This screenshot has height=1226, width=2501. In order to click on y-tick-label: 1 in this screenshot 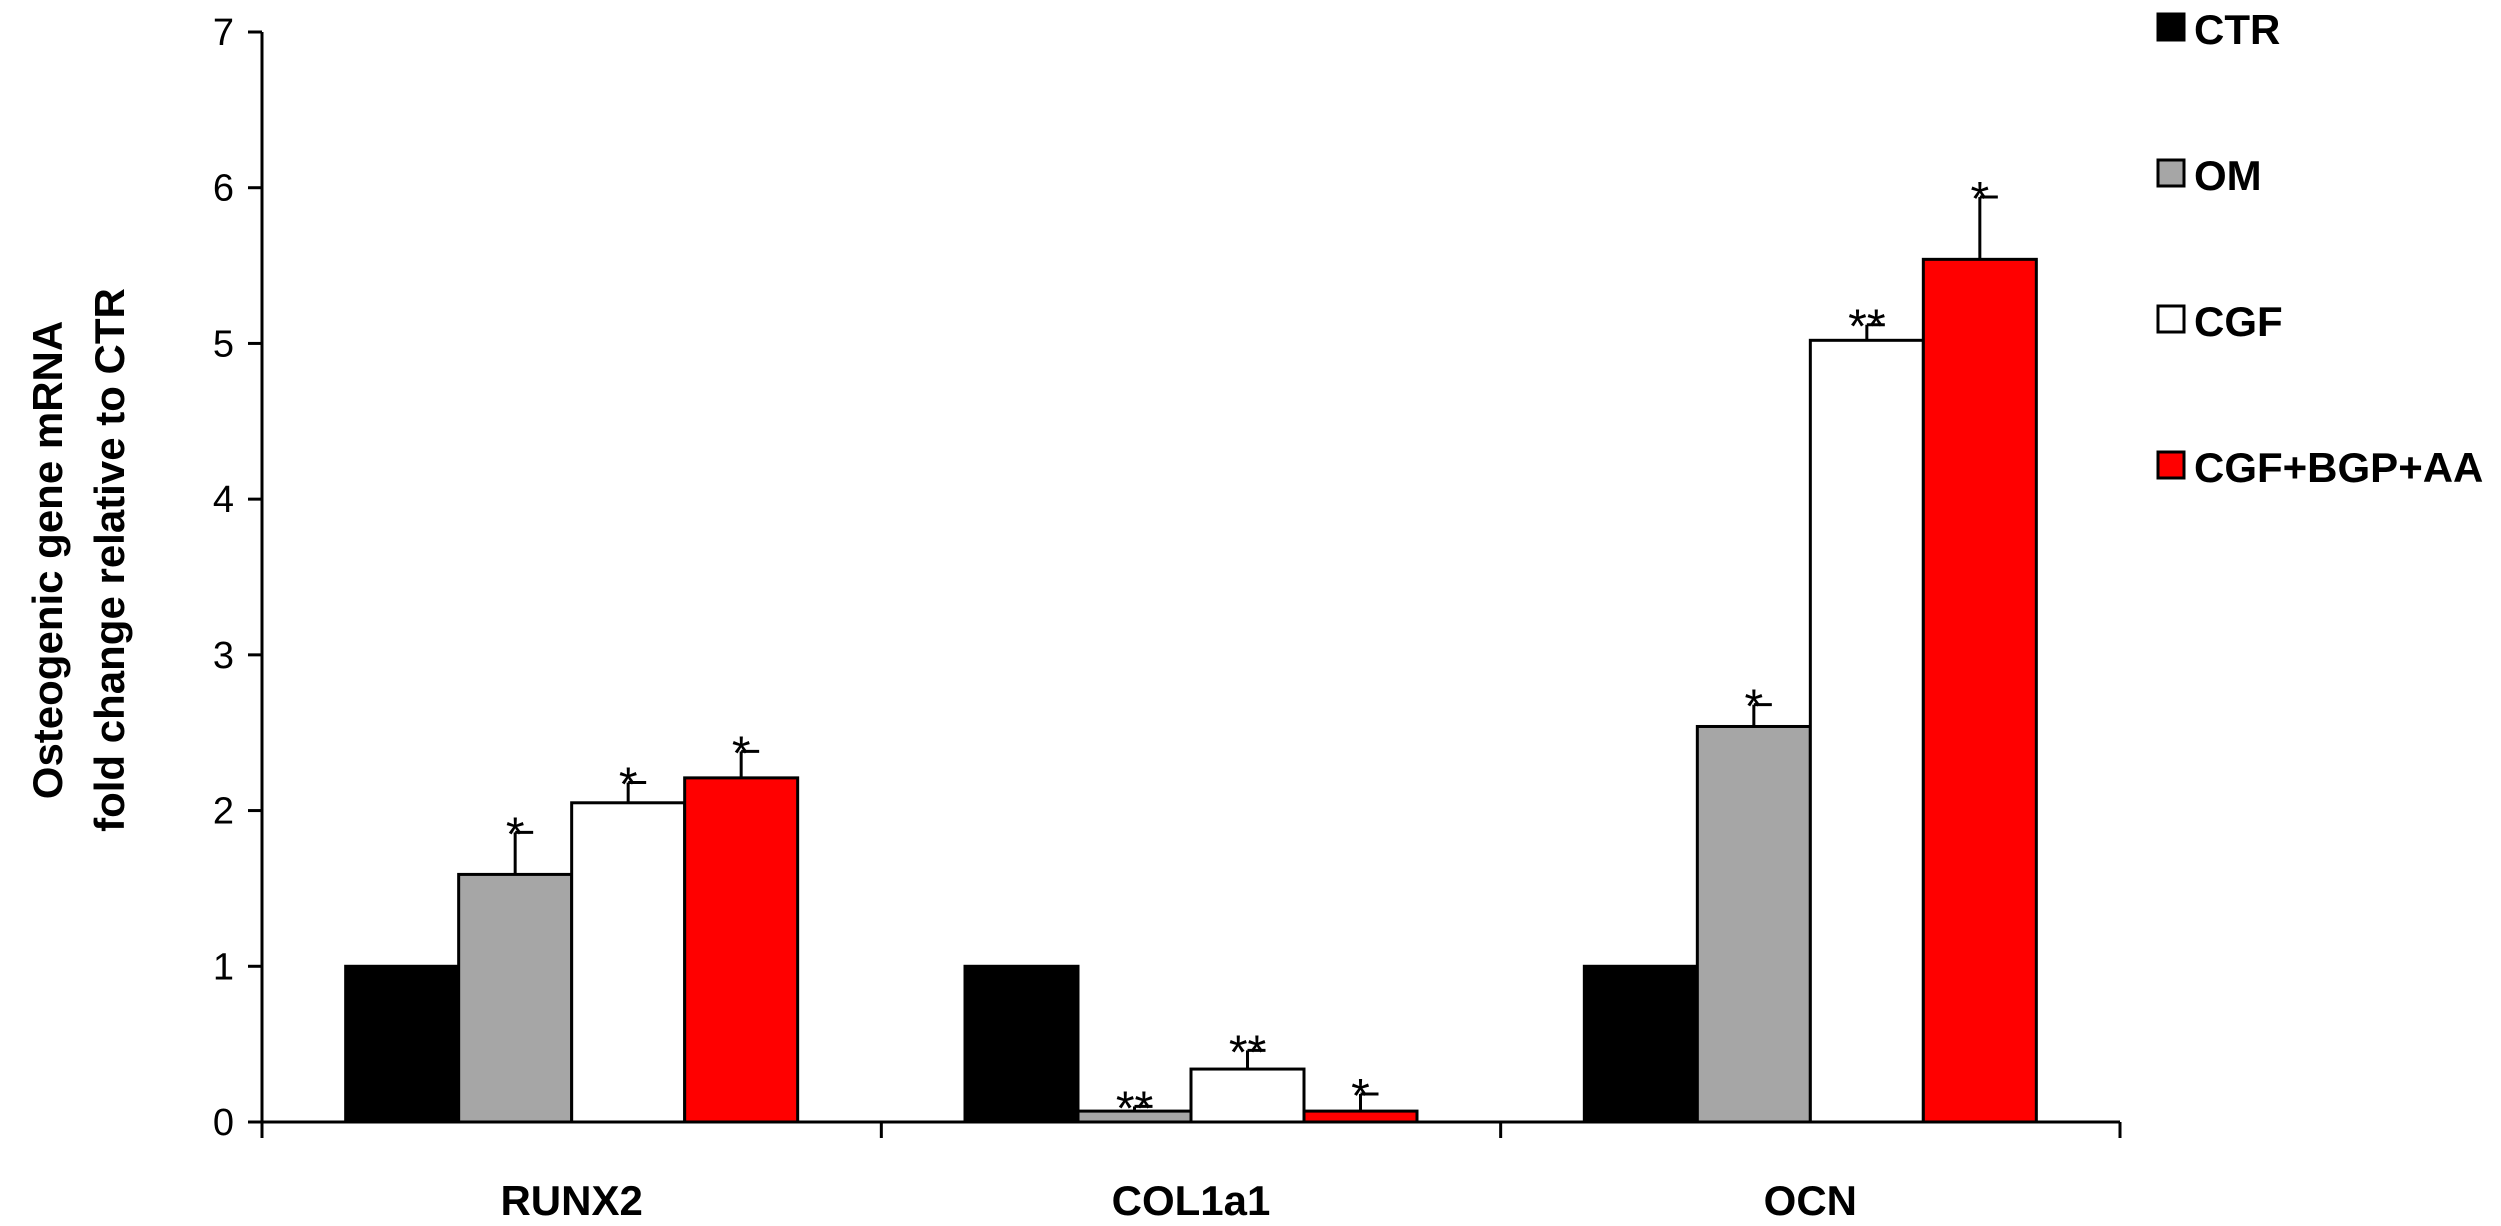, I will do `click(223, 967)`.